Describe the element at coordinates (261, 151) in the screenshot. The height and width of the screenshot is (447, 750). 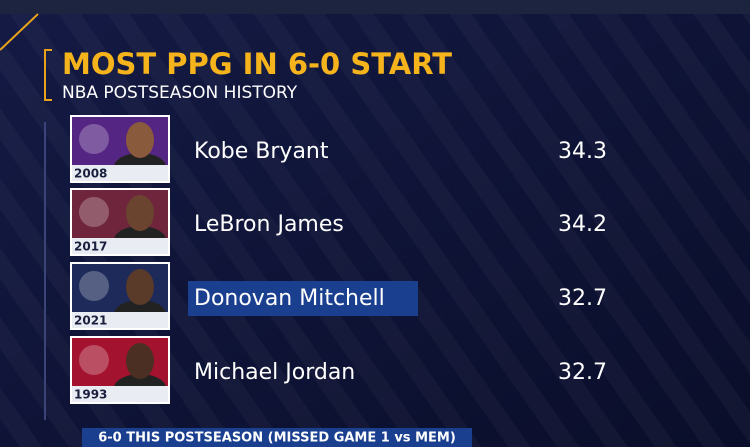
I see `player-name: Kobe Bryant` at that location.